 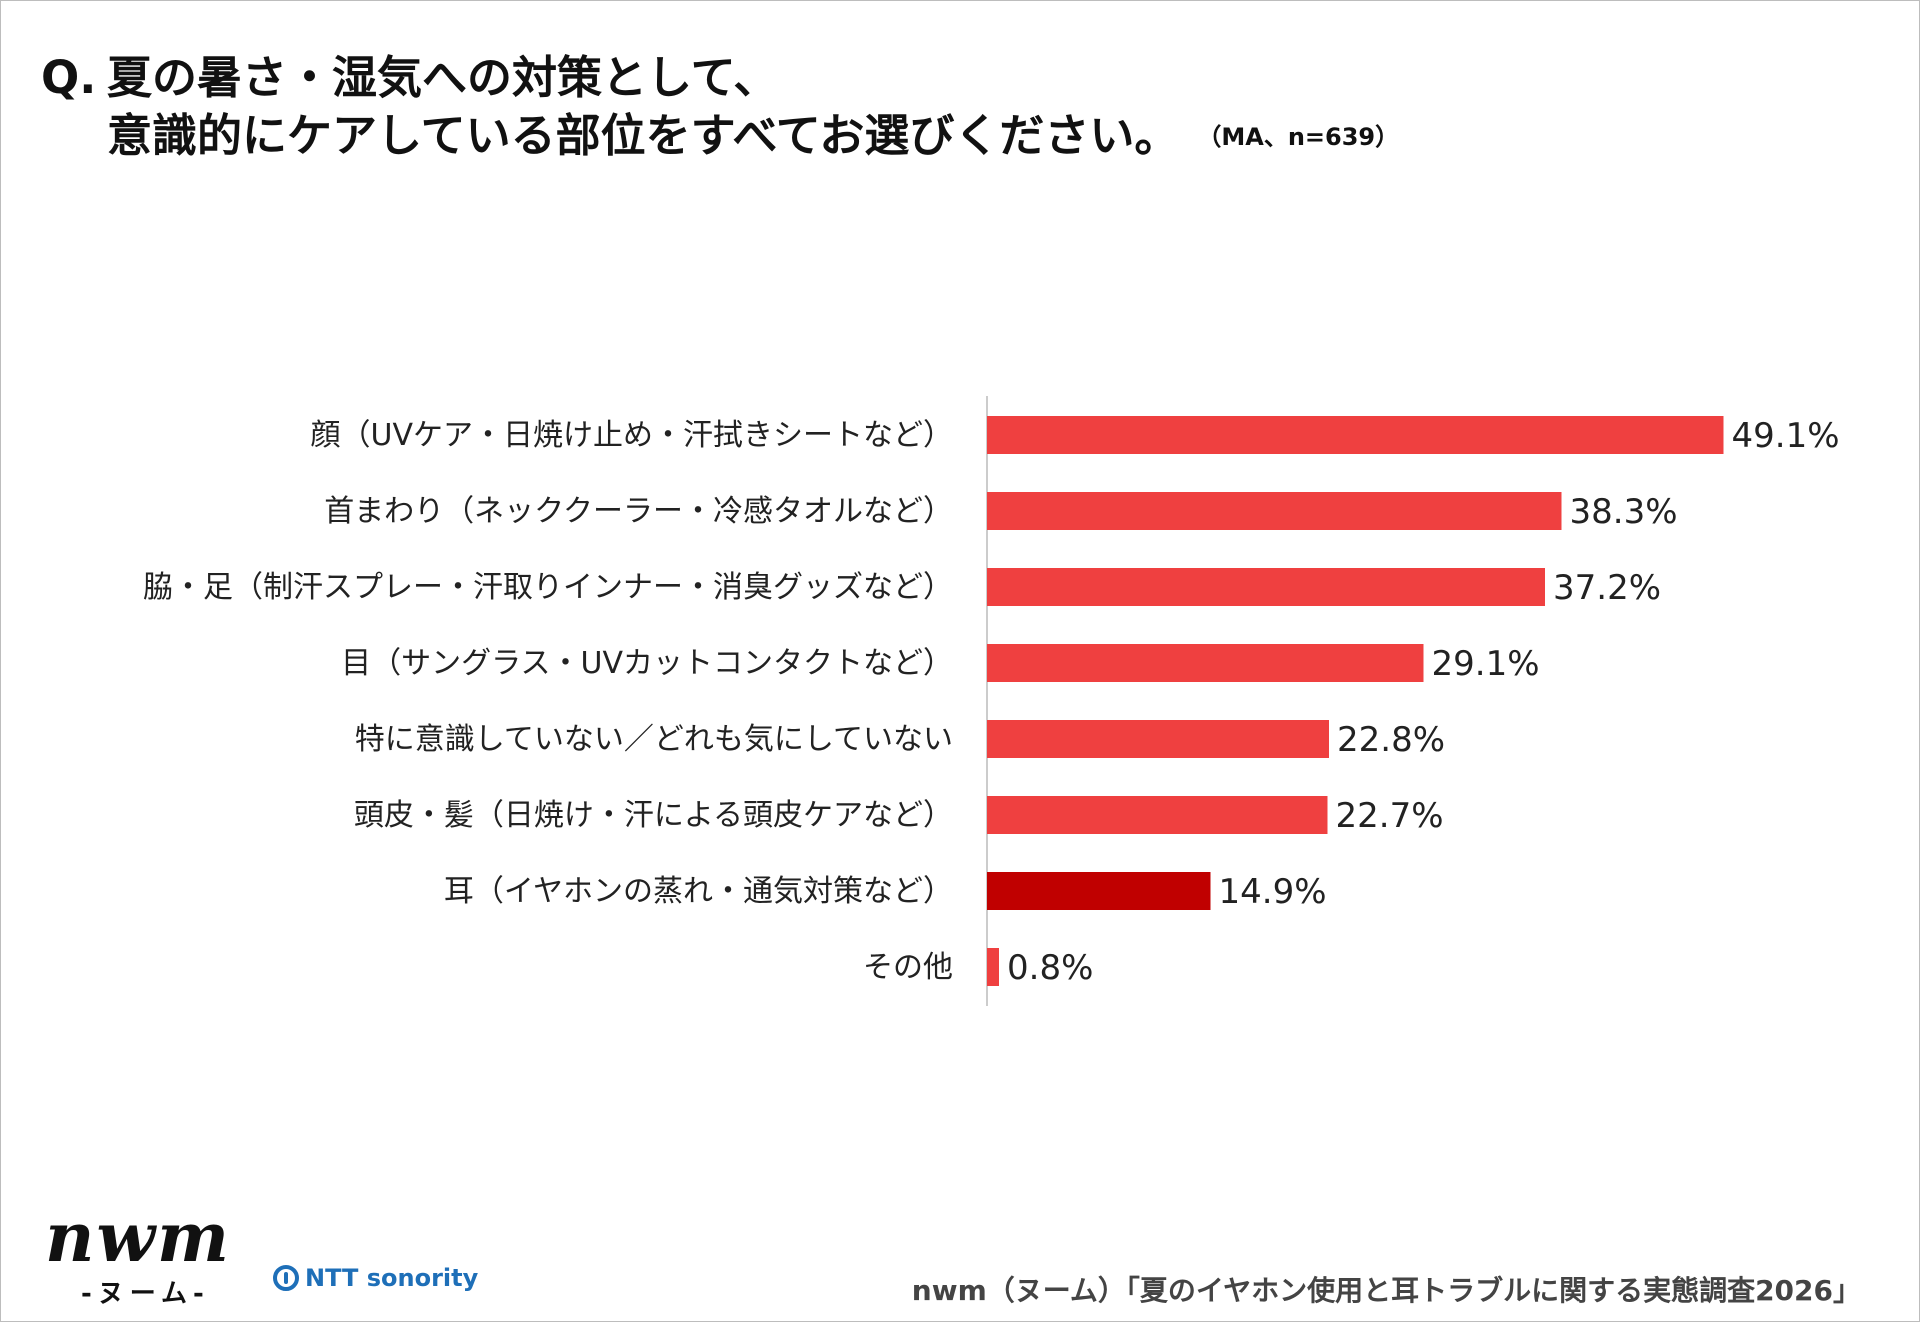 What do you see at coordinates (1607, 588) in the screenshot?
I see `data-label: 37.2%` at bounding box center [1607, 588].